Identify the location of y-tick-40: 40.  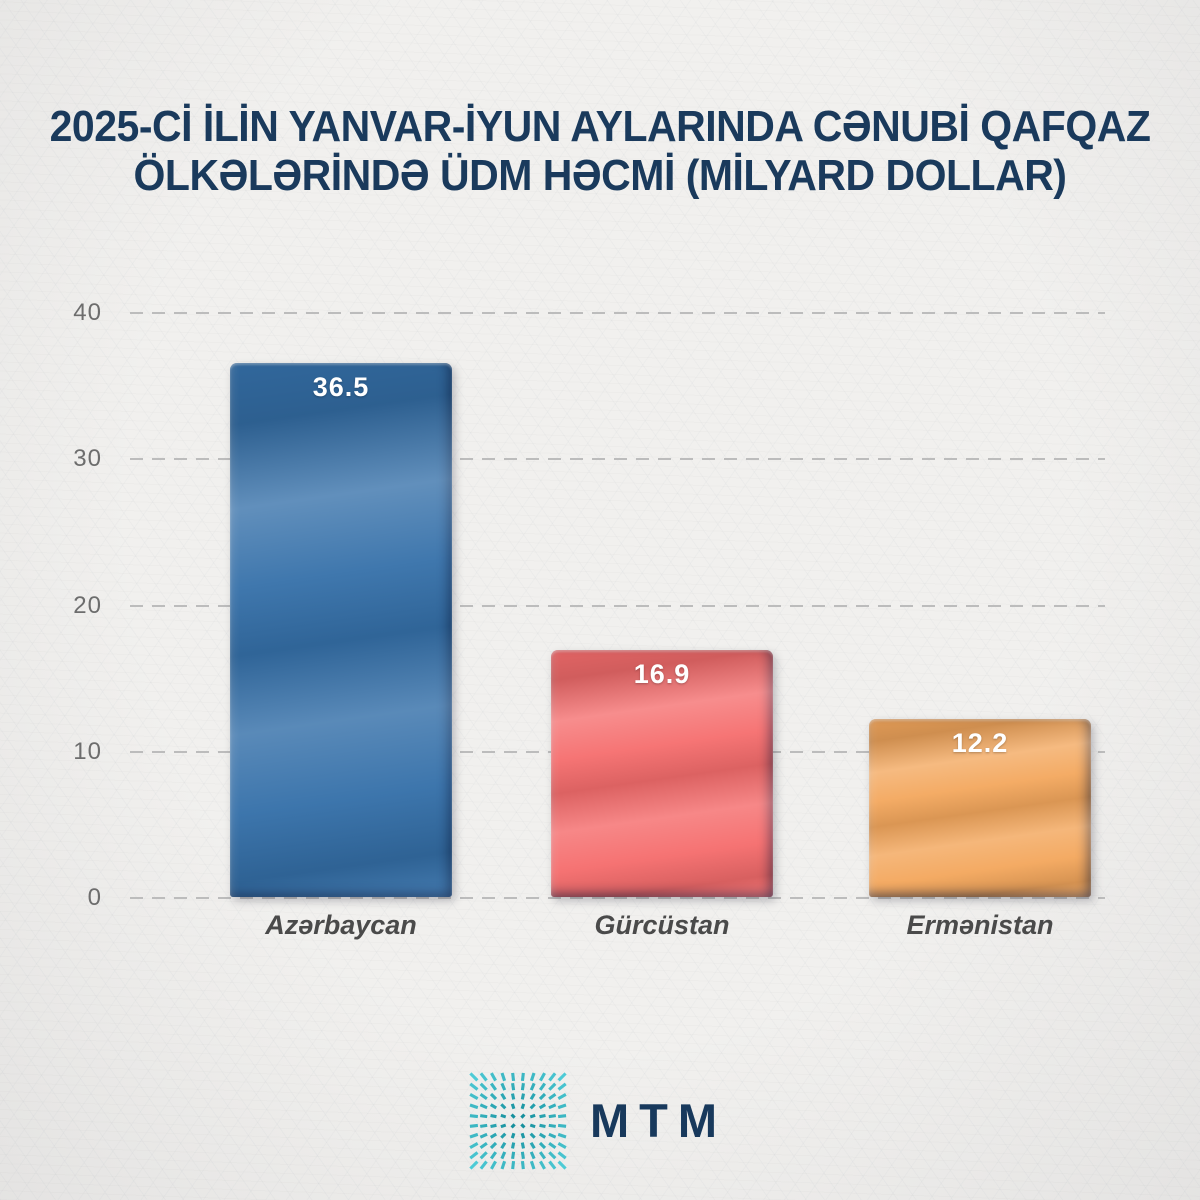
(87, 312).